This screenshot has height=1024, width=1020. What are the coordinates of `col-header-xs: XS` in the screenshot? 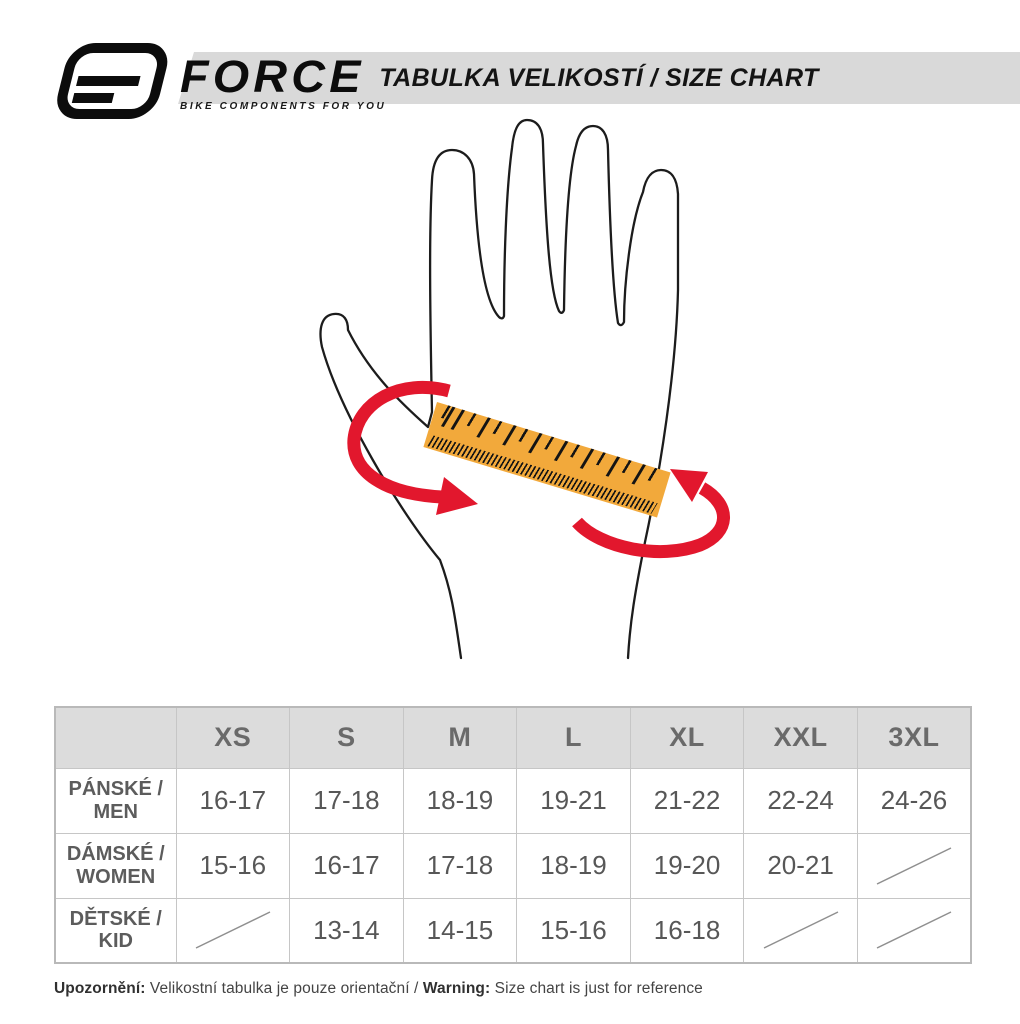 It's located at (233, 737).